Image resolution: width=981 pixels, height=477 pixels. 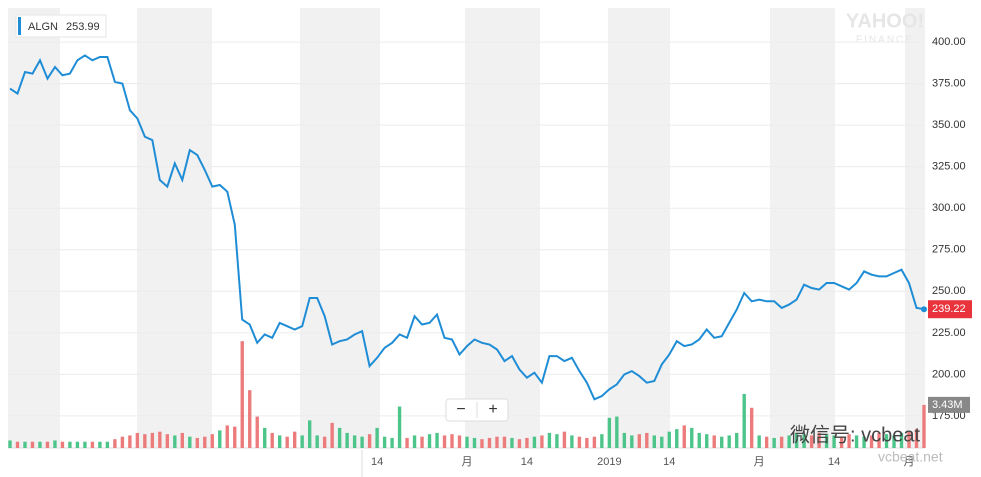 What do you see at coordinates (855, 434) in the screenshot?
I see `watermark-wechat: 微信号: vcbeat` at bounding box center [855, 434].